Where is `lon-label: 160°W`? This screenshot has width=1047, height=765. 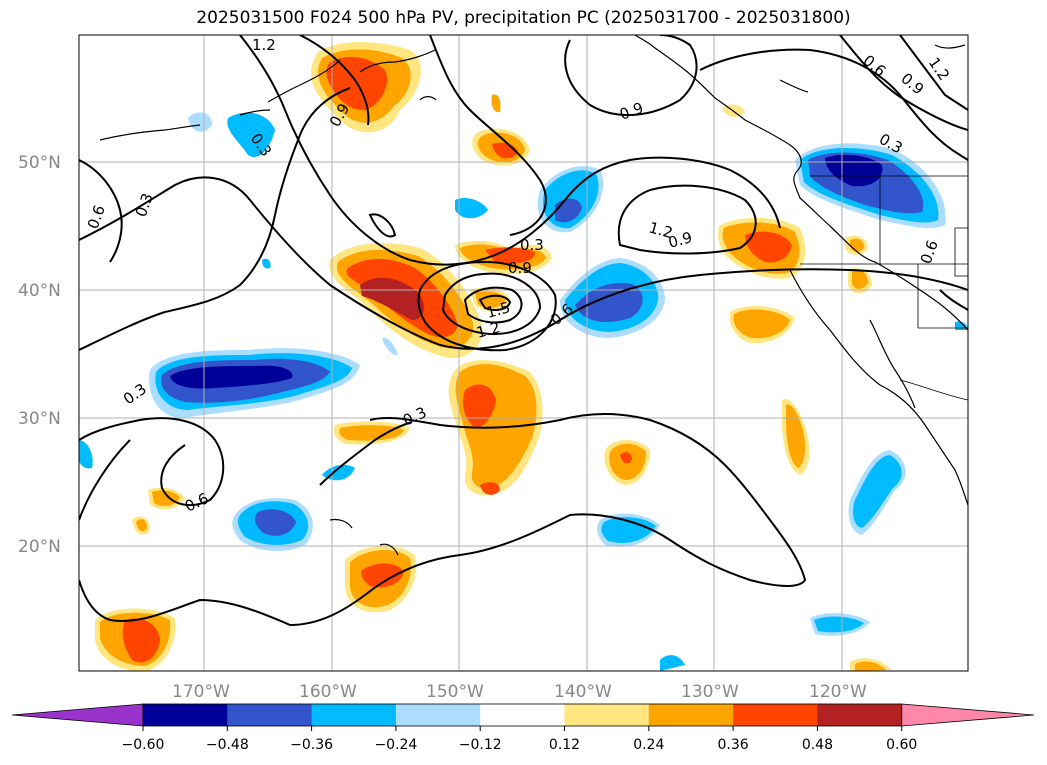 lon-label: 160°W is located at coordinates (328, 692).